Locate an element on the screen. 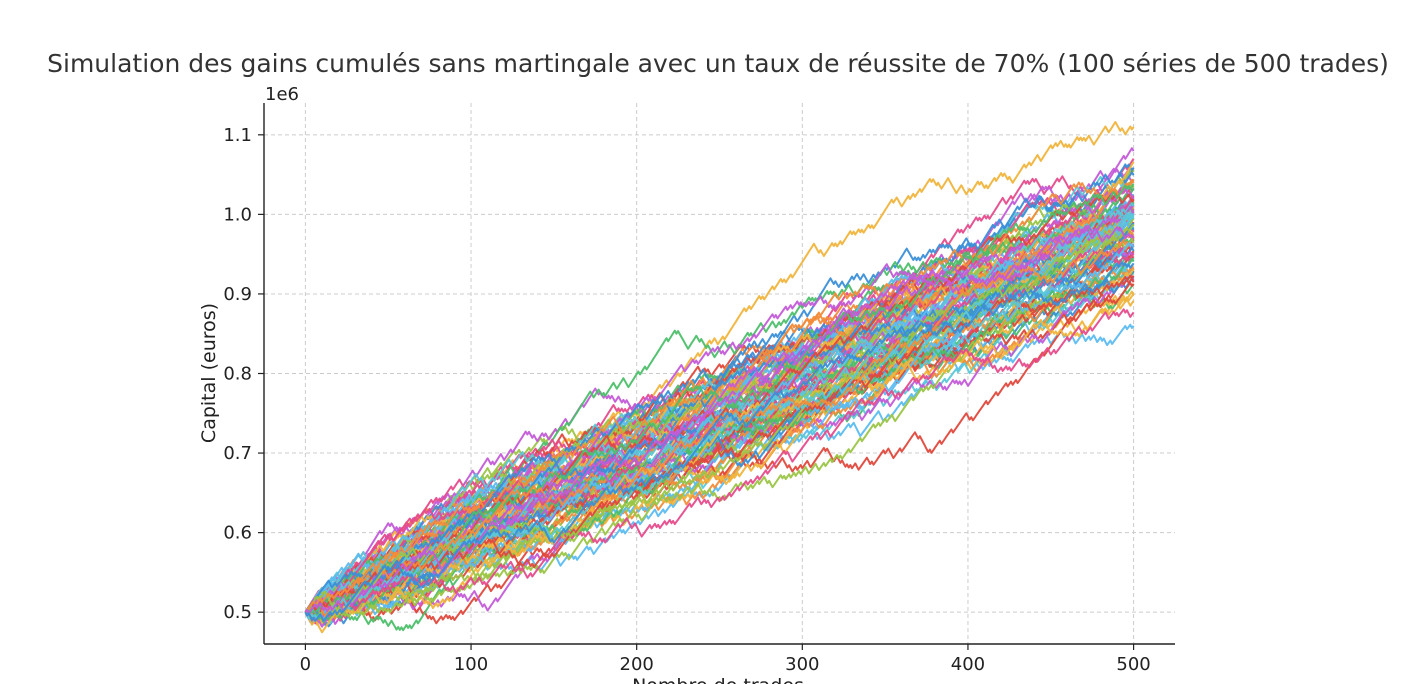 Image resolution: width=1422 pixels, height=684 pixels. x-axis-label: Nombre de trades is located at coordinates (718, 679).